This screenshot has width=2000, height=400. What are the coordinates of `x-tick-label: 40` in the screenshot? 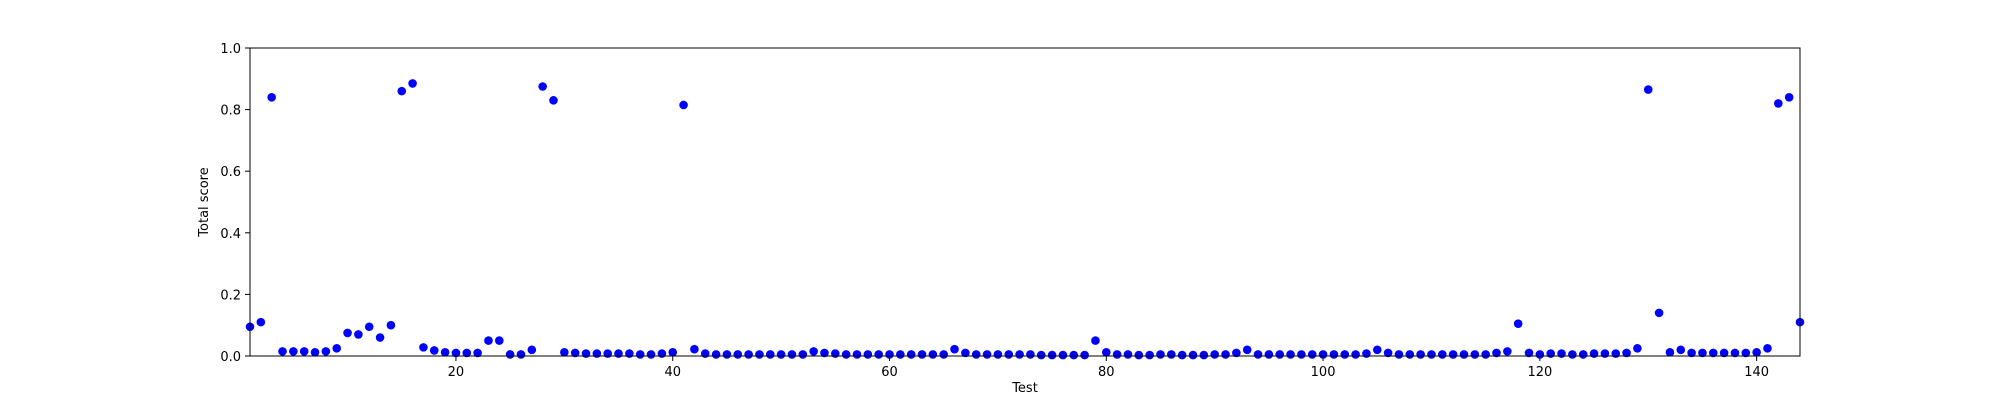 It's located at (672, 372).